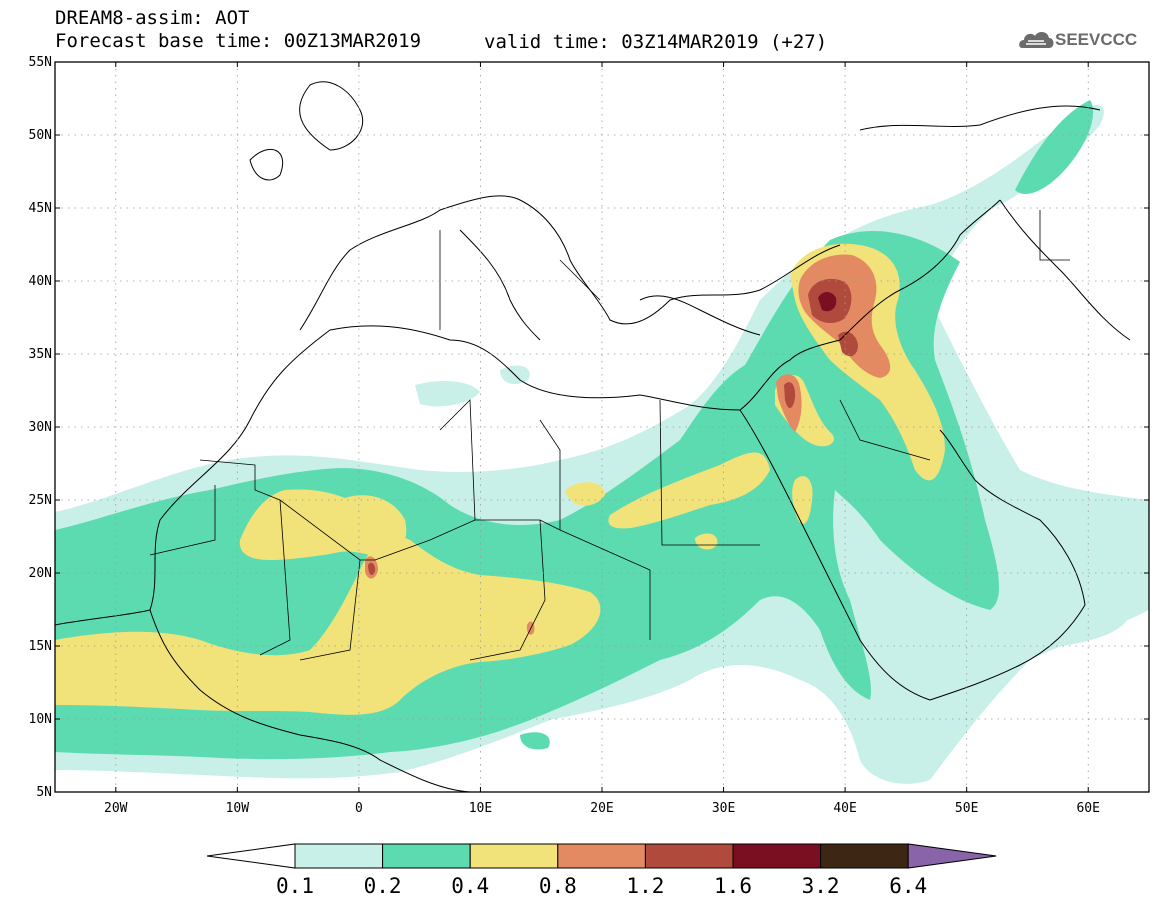  What do you see at coordinates (251, 856) in the screenshot?
I see `colorbar-min-arrow` at bounding box center [251, 856].